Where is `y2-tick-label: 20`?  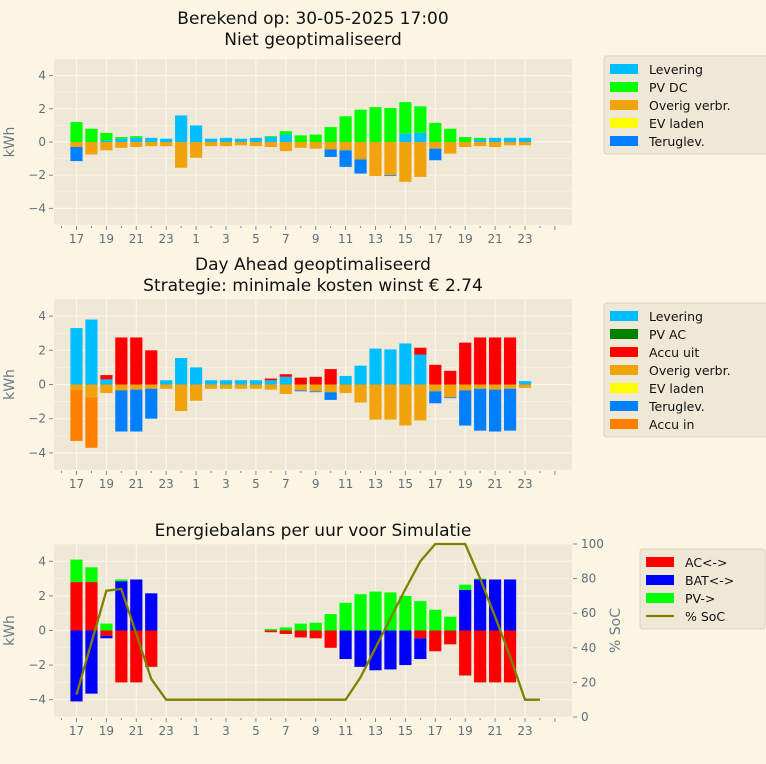 y2-tick-label: 20 is located at coordinates (588, 682).